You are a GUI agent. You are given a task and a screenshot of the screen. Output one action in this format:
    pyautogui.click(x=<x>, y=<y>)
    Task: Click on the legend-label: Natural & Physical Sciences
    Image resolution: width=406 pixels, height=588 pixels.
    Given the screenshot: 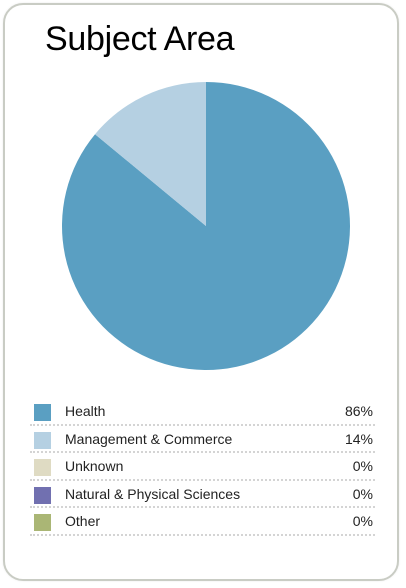 What is the action you would take?
    pyautogui.click(x=153, y=493)
    